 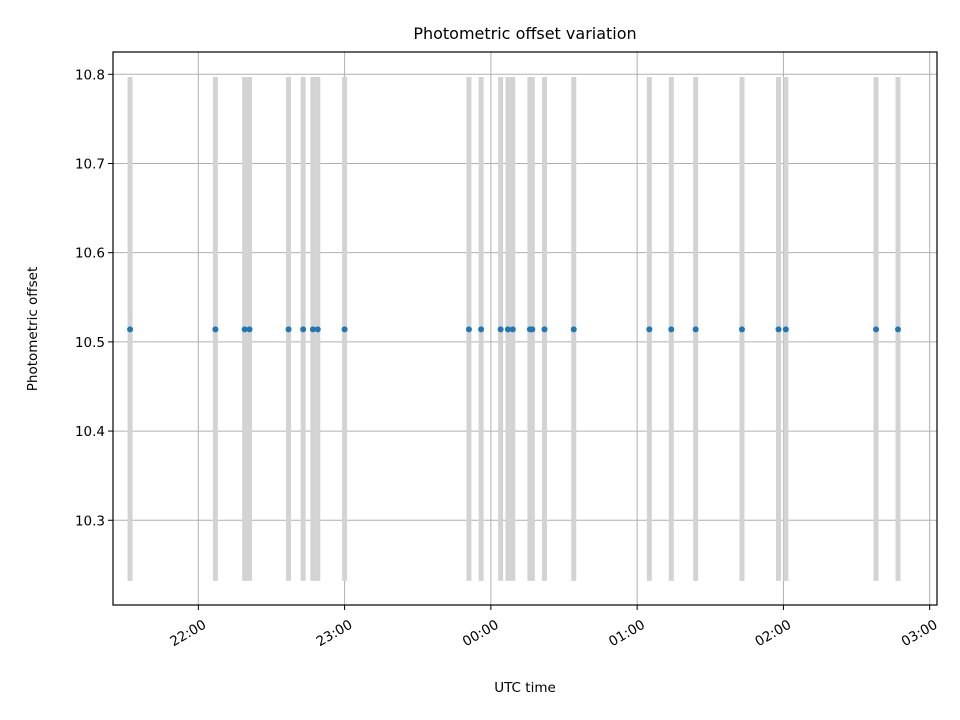 What do you see at coordinates (94, 298) in the screenshot?
I see `y-axis-ticks: 10.3 10.4 10.5 10.6 10.7 10.8` at bounding box center [94, 298].